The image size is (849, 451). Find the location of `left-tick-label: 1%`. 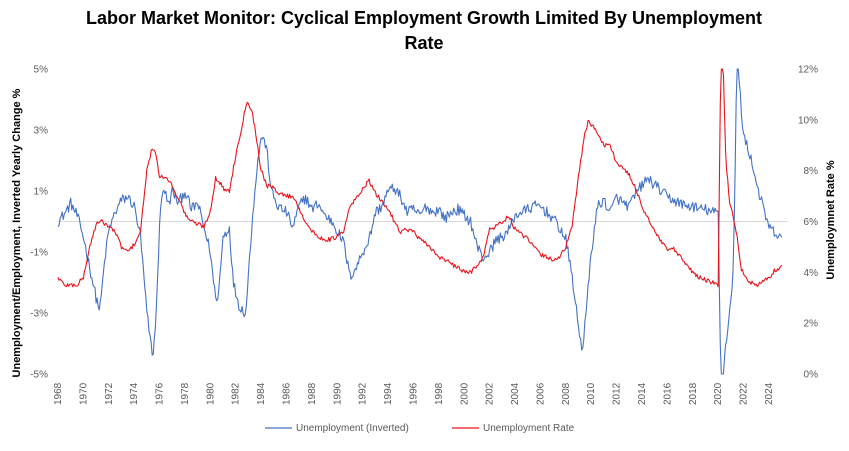

left-tick-label: 1% is located at coordinates (41, 192).